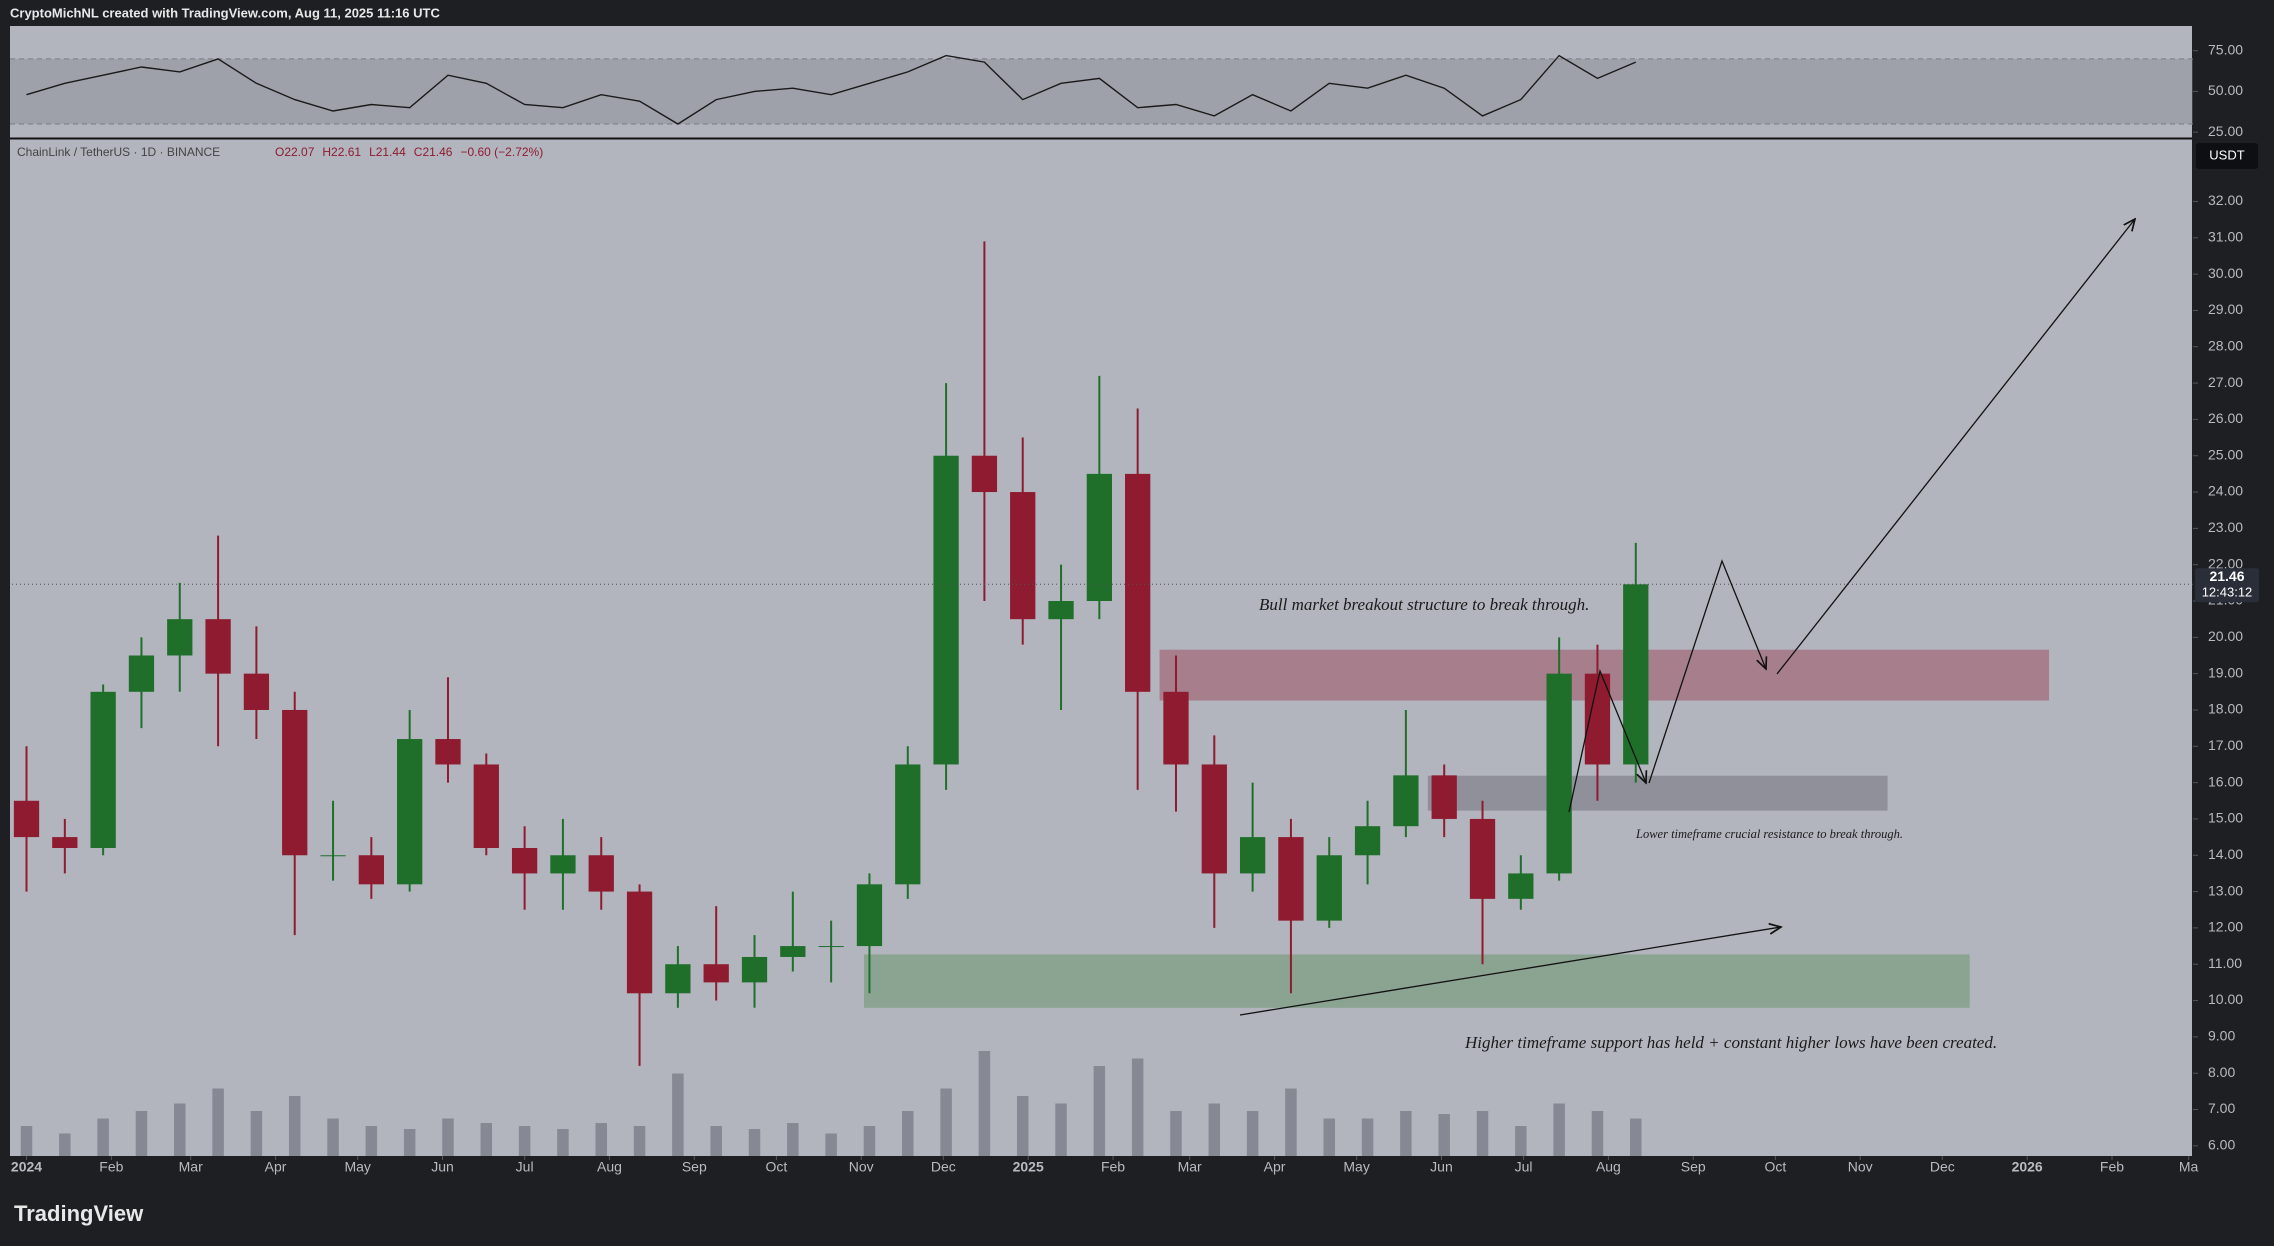 This screenshot has width=2274, height=1246. I want to click on legend-value: C21.46, so click(433, 152).